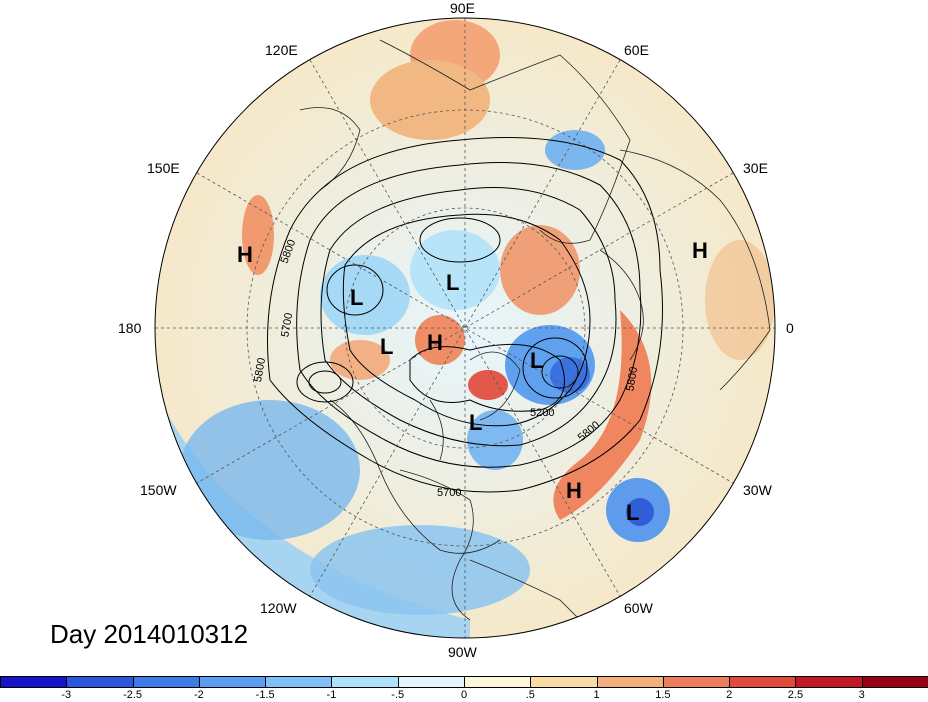  I want to click on lon-label-0: 0, so click(790, 328).